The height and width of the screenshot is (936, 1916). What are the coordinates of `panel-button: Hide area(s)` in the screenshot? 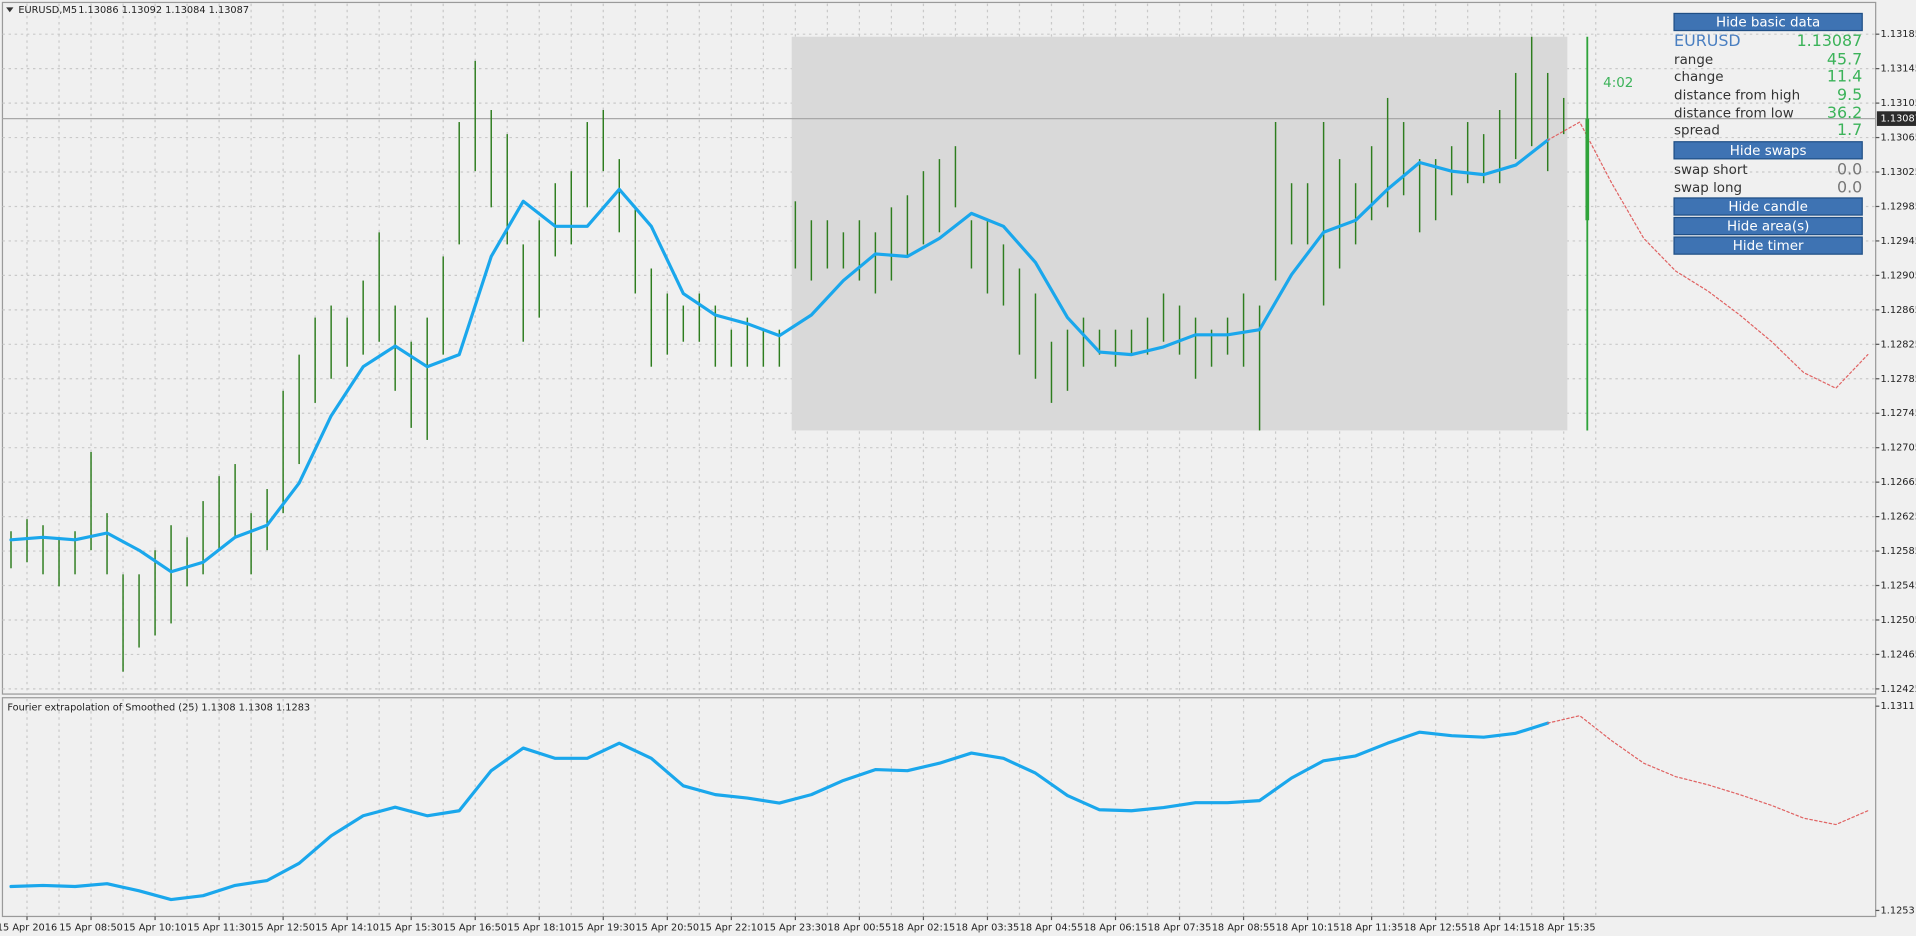 It's located at (1768, 226).